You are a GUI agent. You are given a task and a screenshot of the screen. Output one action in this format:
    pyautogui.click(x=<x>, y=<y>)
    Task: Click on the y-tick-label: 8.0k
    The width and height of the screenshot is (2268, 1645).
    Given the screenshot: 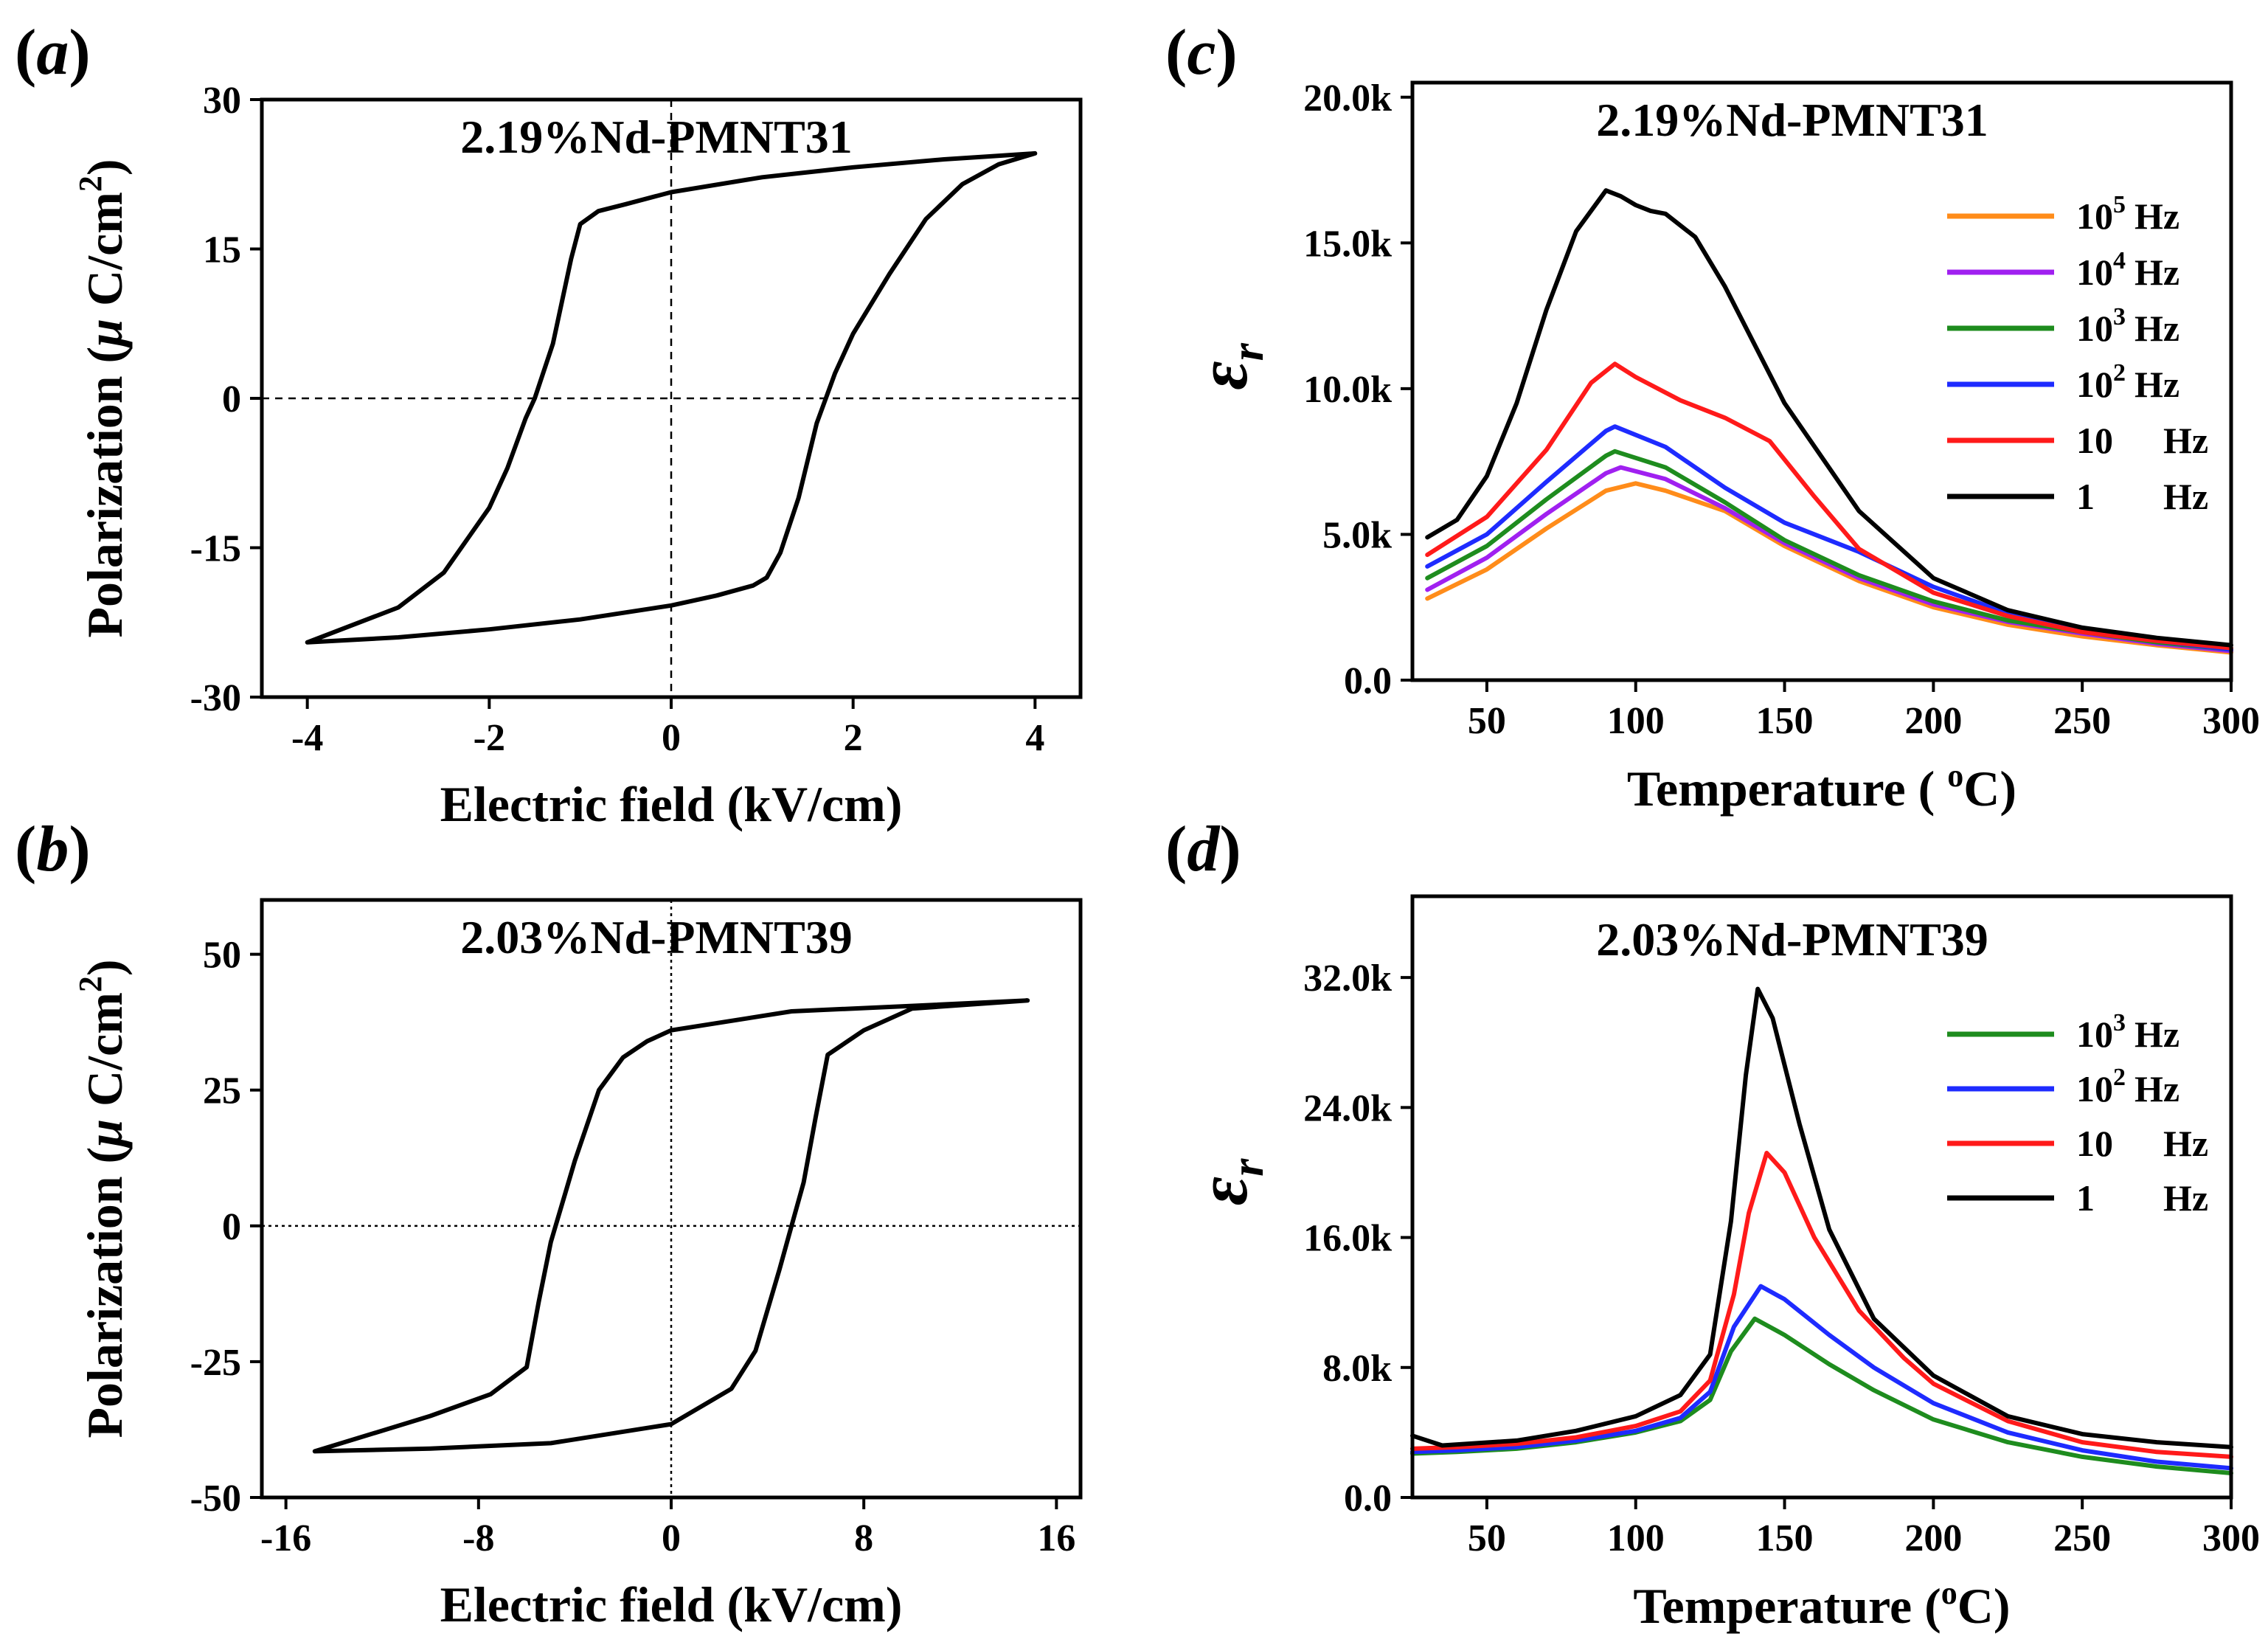 What is the action you would take?
    pyautogui.click(x=1357, y=1369)
    